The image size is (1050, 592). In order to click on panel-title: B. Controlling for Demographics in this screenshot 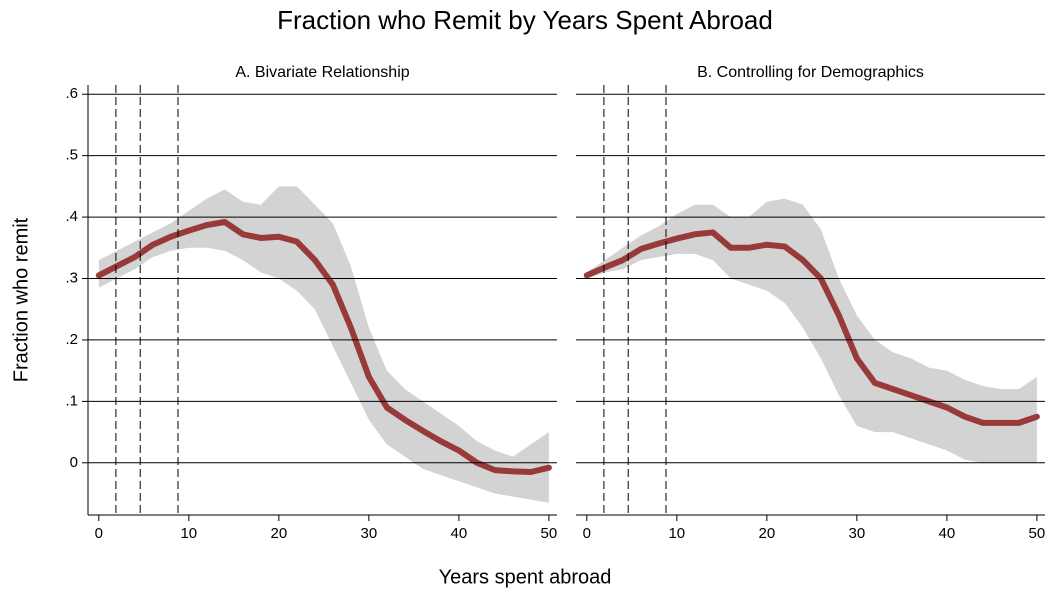, I will do `click(810, 72)`.